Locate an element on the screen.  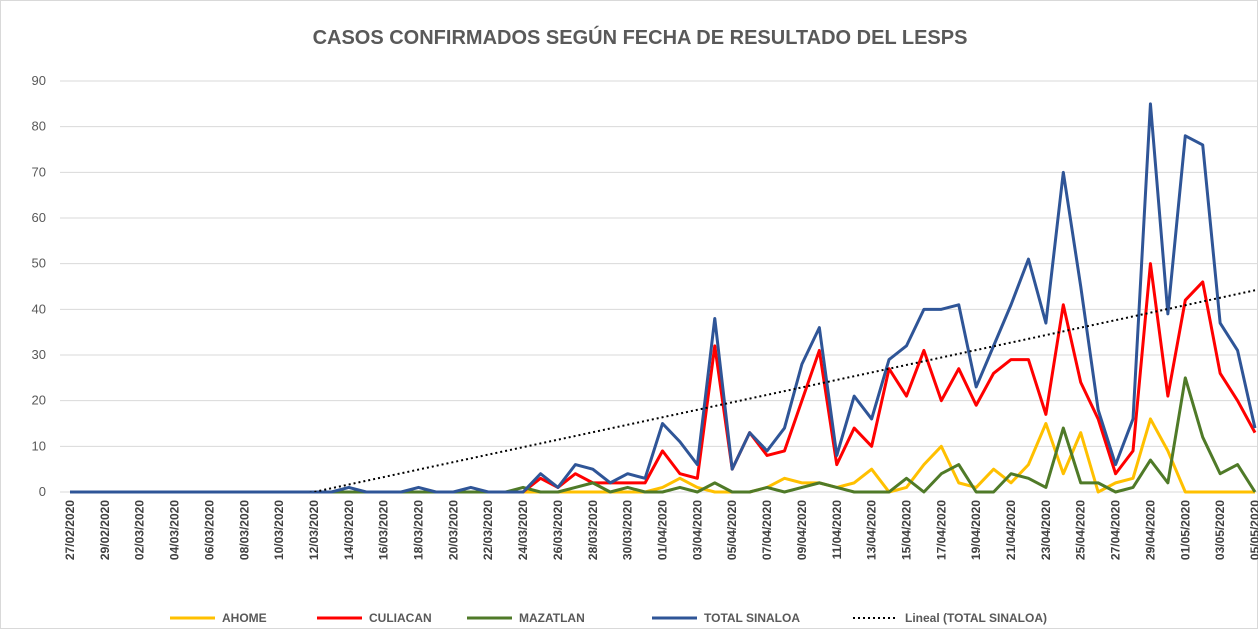
y-tick-label: 0 is located at coordinates (42, 491).